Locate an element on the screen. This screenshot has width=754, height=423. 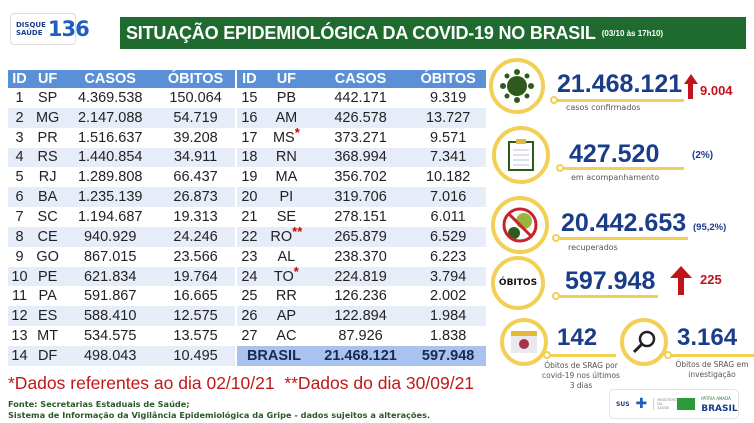
disque-saude-logo: DISQUE SAÚDE 136 is located at coordinates (50, 29).